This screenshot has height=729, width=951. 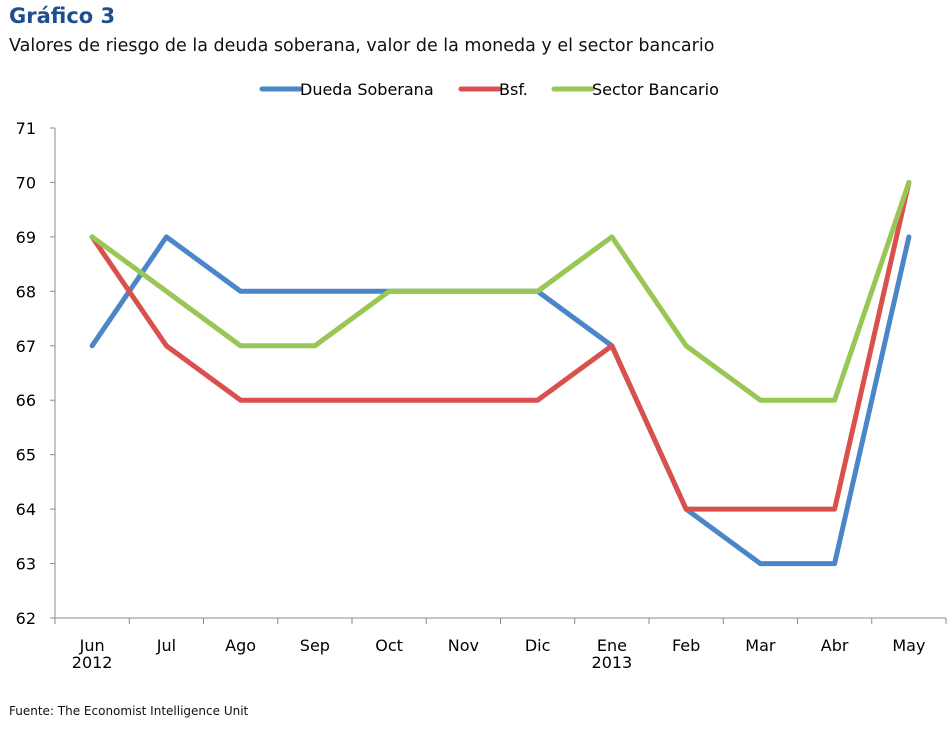 What do you see at coordinates (26, 291) in the screenshot?
I see `y-tick-label: 68` at bounding box center [26, 291].